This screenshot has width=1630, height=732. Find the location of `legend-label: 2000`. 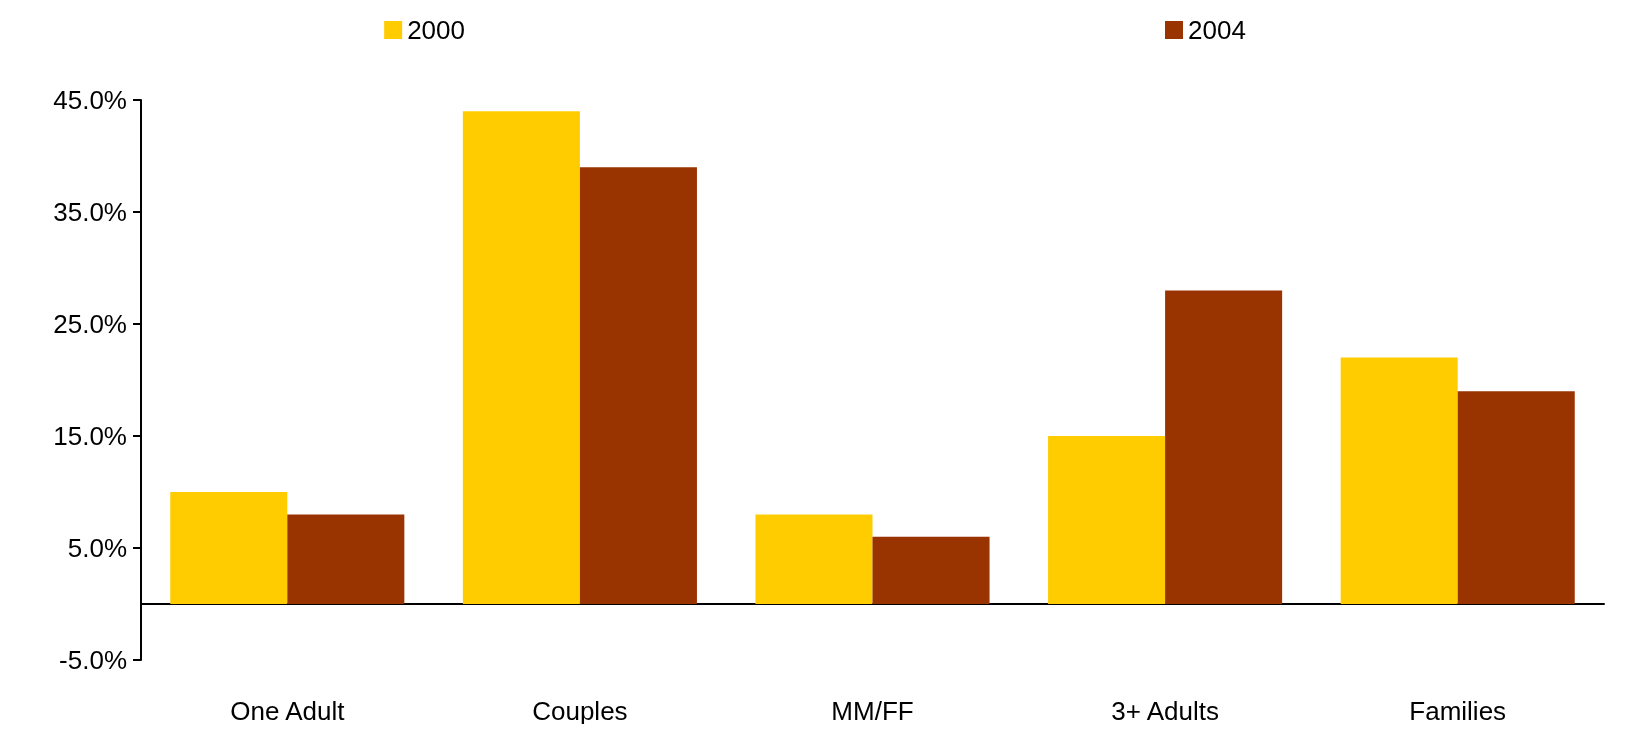

legend-label: 2000 is located at coordinates (436, 30).